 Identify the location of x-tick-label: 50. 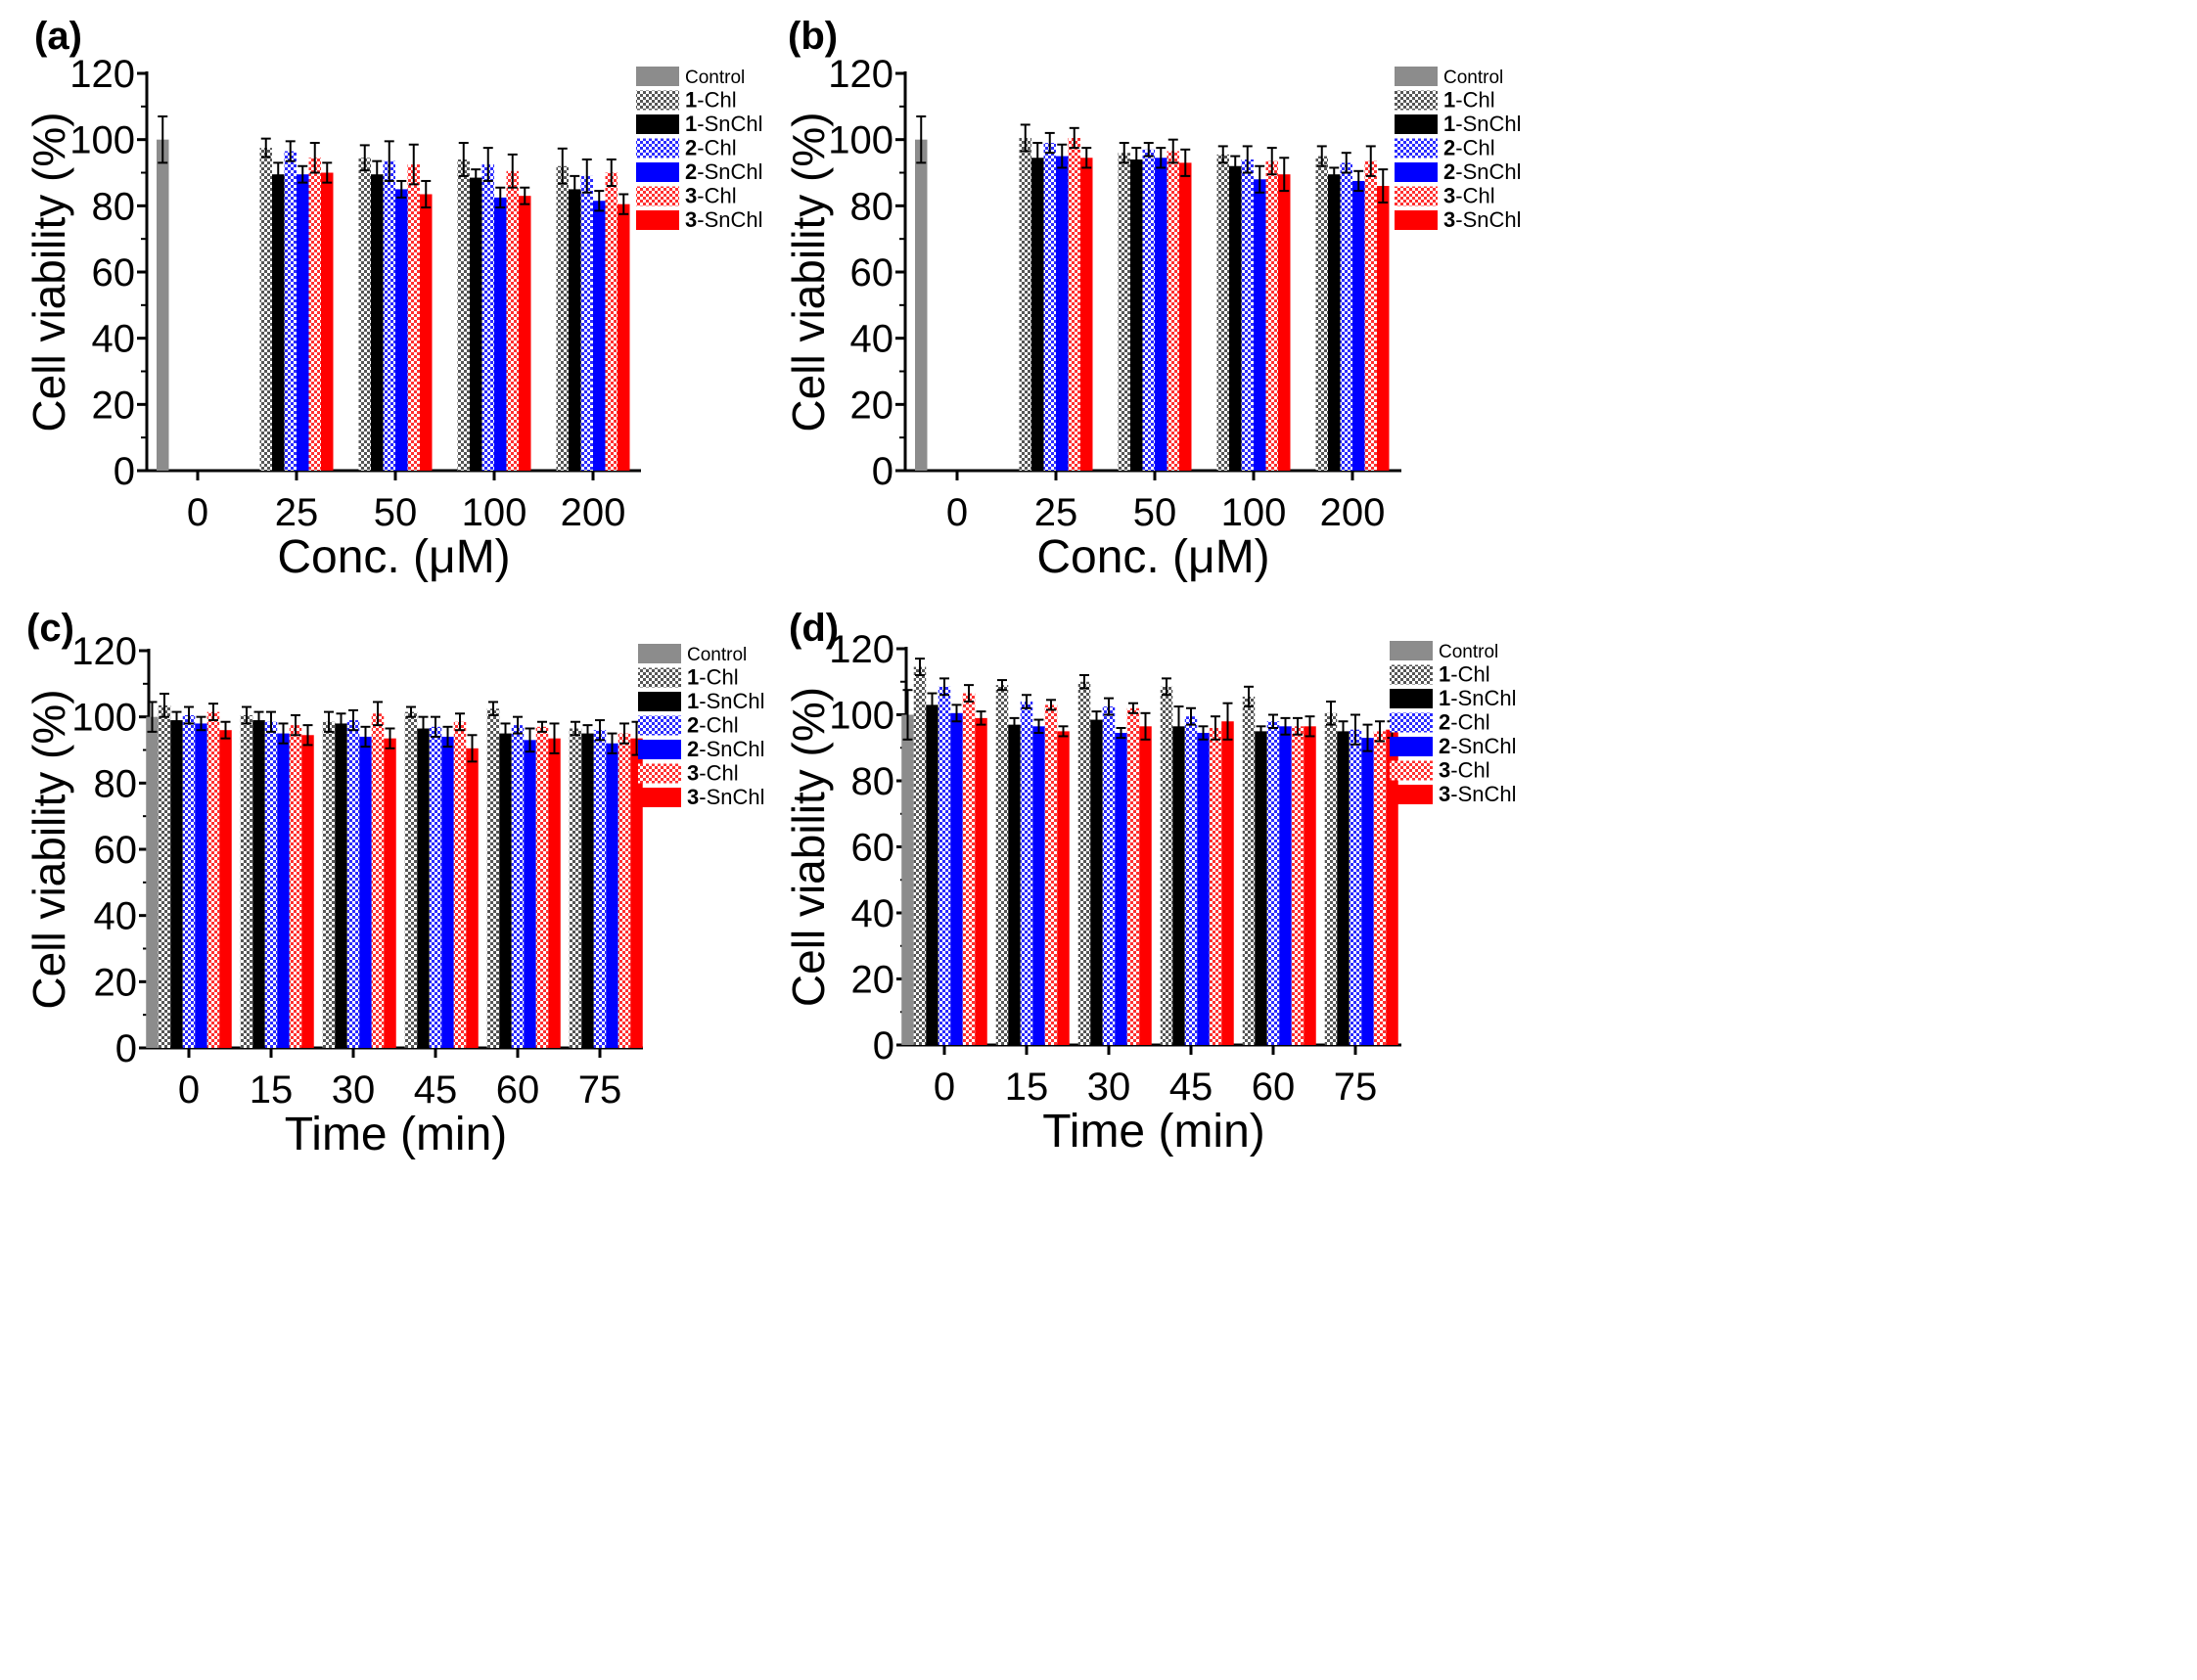
(1155, 512).